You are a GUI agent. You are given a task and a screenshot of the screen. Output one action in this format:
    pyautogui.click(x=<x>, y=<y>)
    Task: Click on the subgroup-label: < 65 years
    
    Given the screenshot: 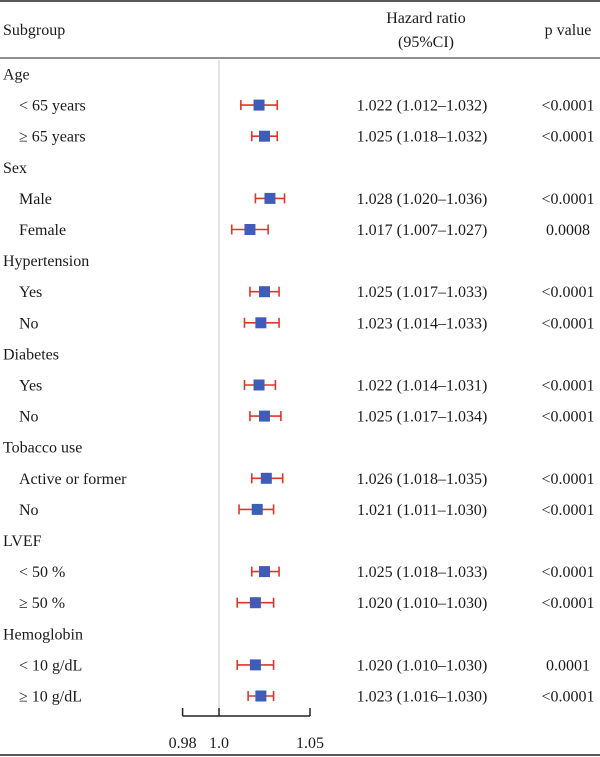 What is the action you would take?
    pyautogui.click(x=52, y=106)
    